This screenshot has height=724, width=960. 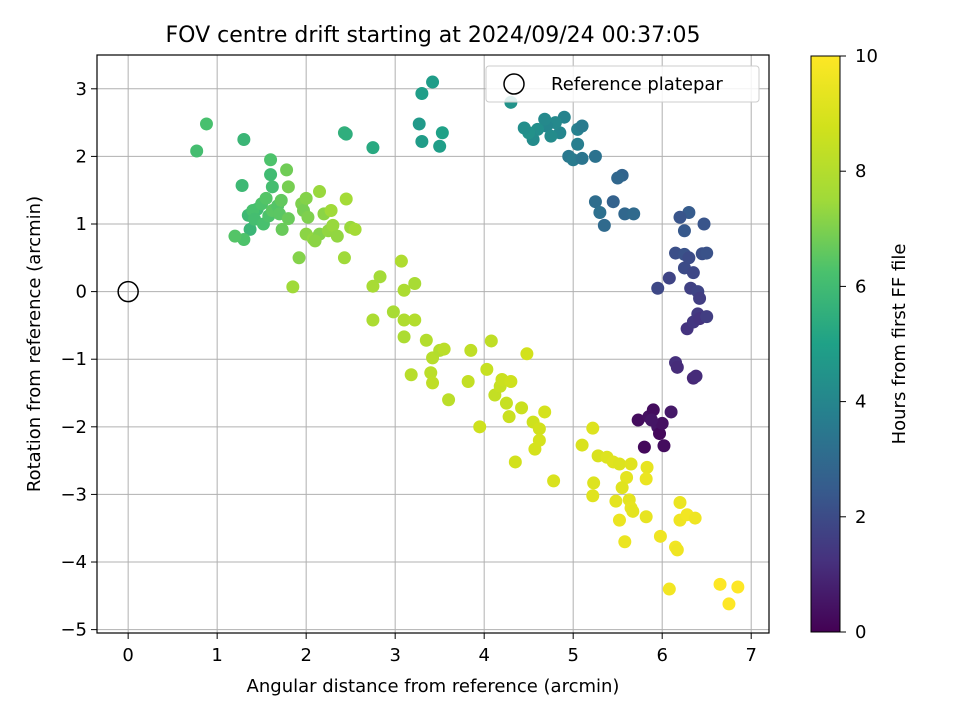 I want to click on y-tick-label: 3, so click(x=81, y=89).